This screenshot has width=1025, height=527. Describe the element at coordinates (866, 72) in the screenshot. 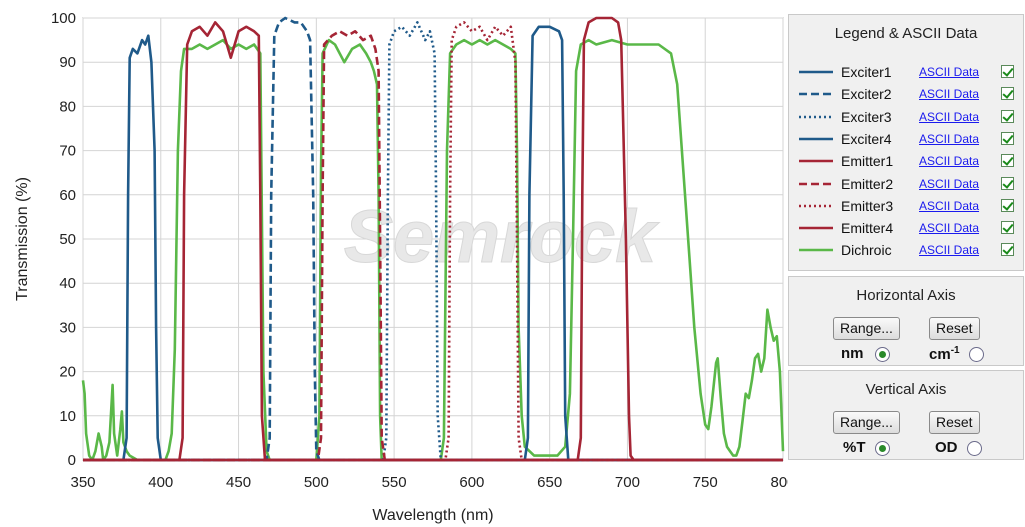

I see `legend-label: Exciter1` at that location.